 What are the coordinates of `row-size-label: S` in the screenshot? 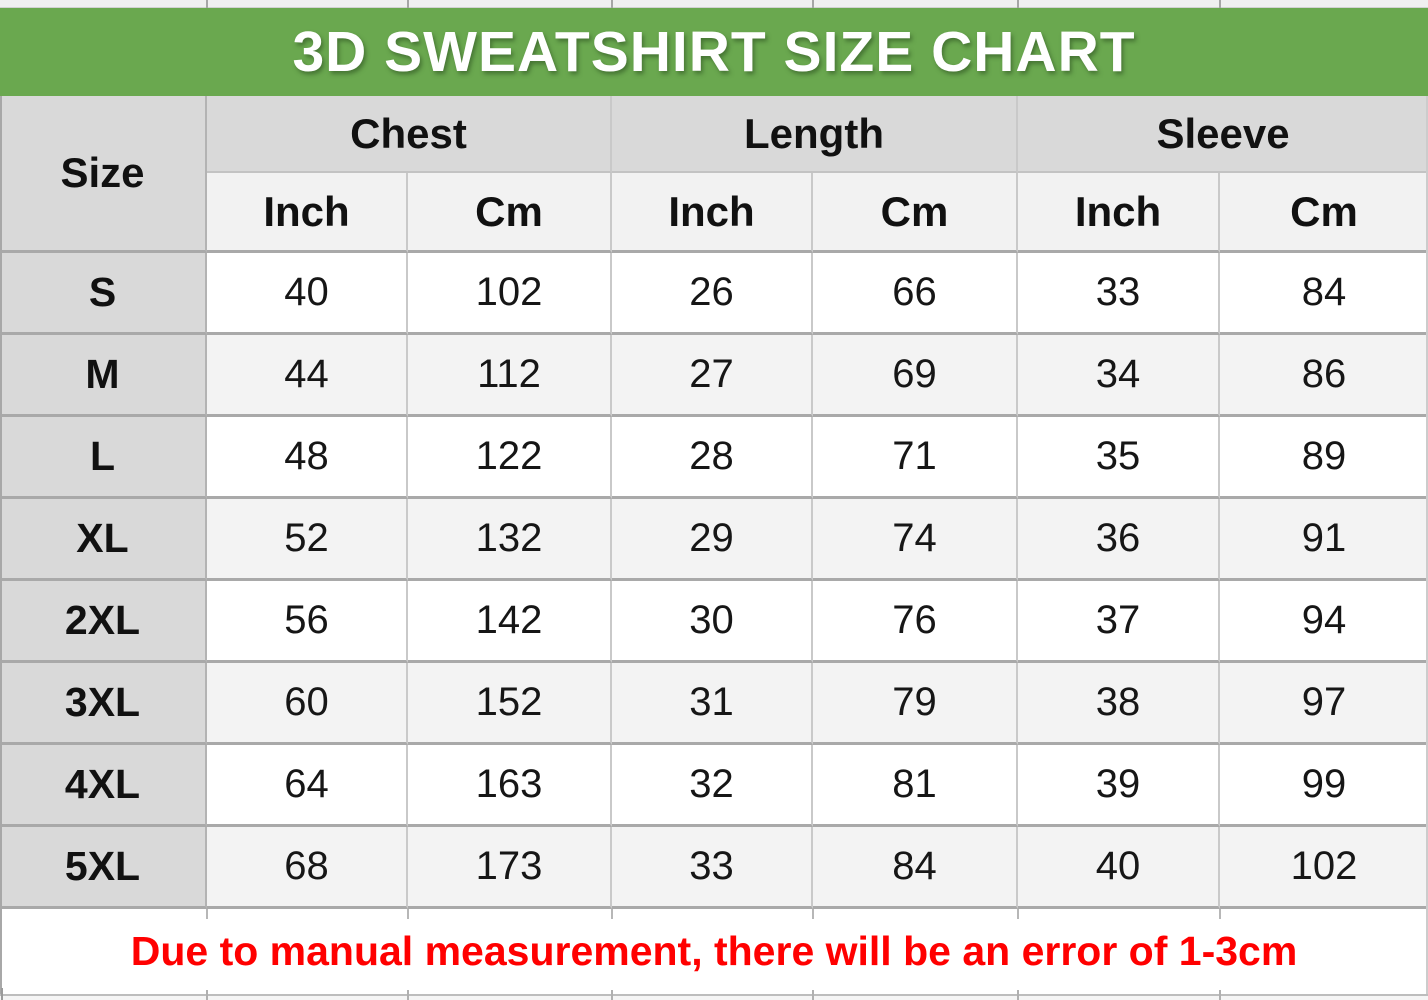 It's located at (103, 294).